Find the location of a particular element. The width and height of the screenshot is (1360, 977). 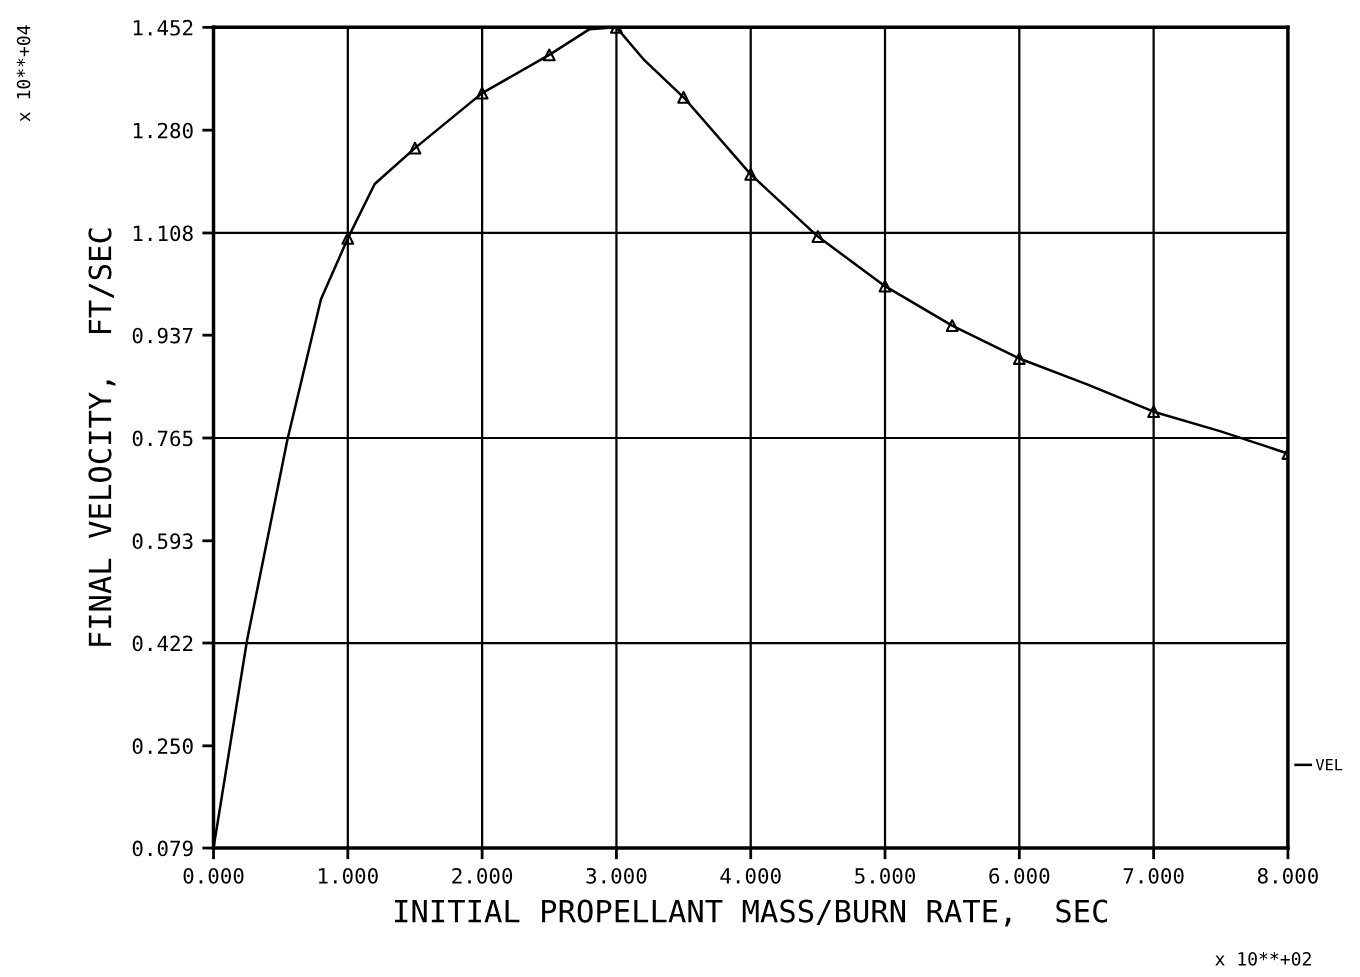

y-tick-label: 0.765 is located at coordinates (162, 438).